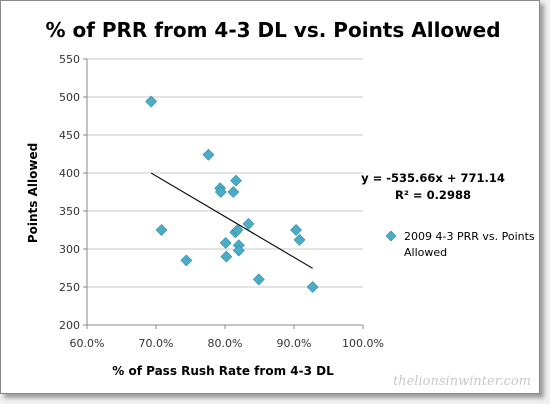  What do you see at coordinates (69, 192) in the screenshot?
I see `y-tick-labels: 200 250 300 350 400 450 500 550` at bounding box center [69, 192].